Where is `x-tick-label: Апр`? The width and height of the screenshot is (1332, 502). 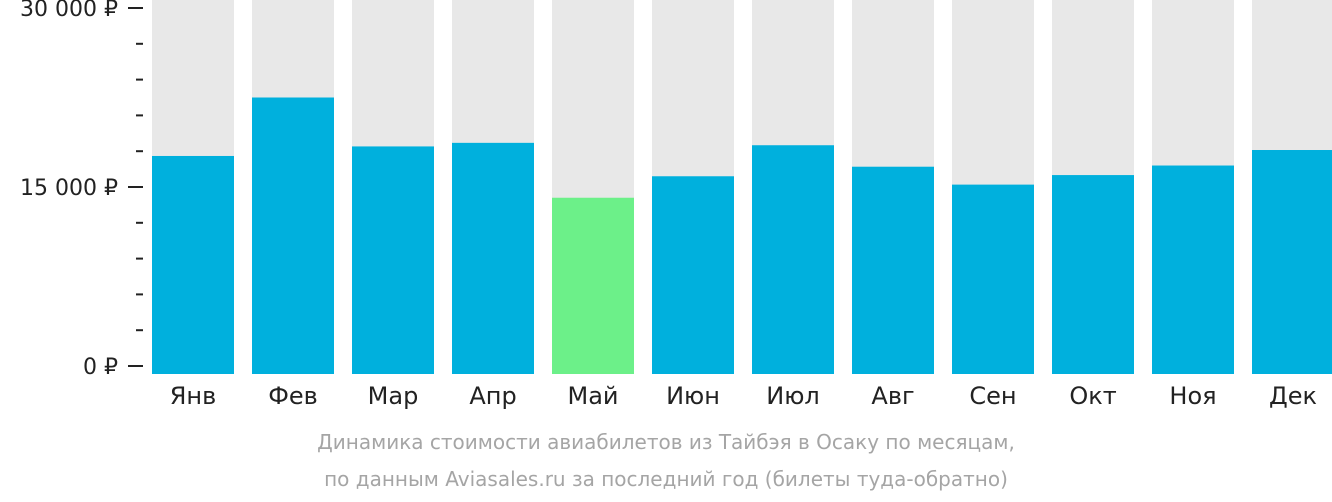 x-tick-label: Апр is located at coordinates (492, 396).